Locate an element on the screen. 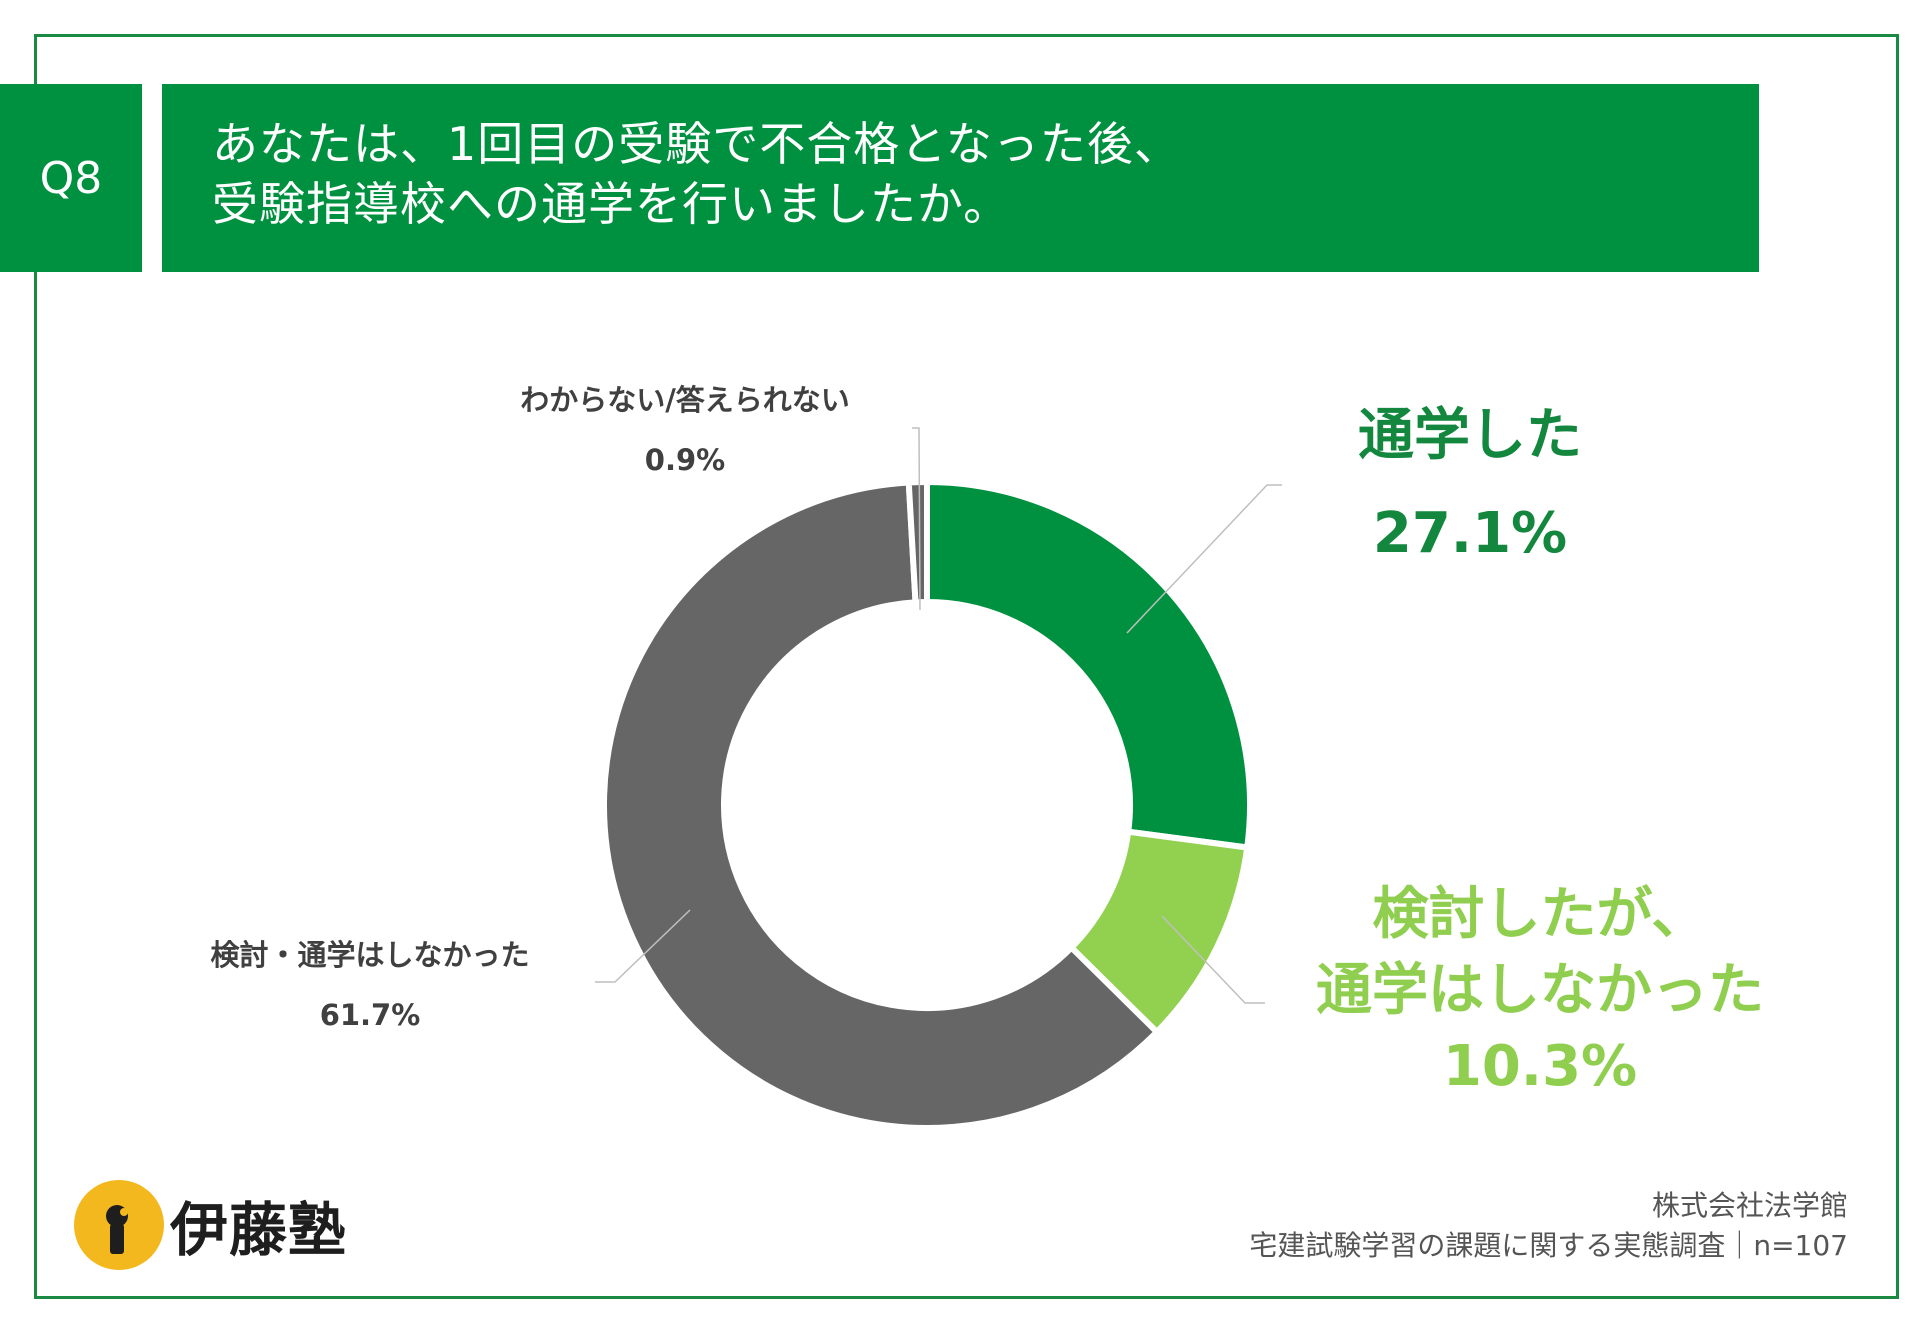 This screenshot has height=1329, width=1920. label-attended-name: 通学した is located at coordinates (1470, 435).